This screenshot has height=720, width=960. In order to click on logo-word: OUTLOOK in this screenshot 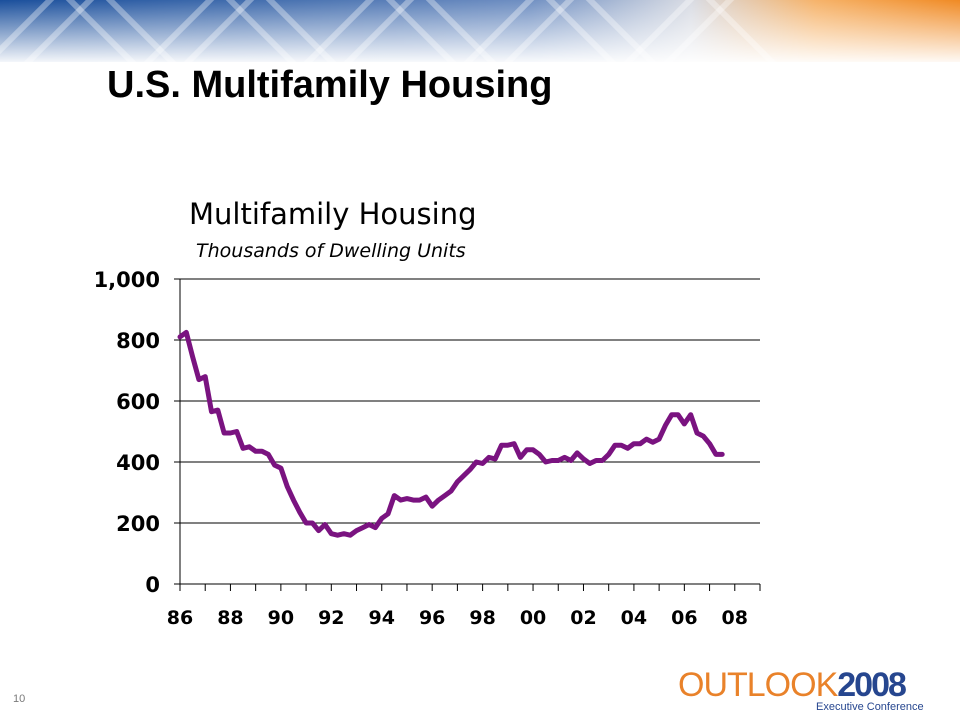, I will do `click(758, 685)`.